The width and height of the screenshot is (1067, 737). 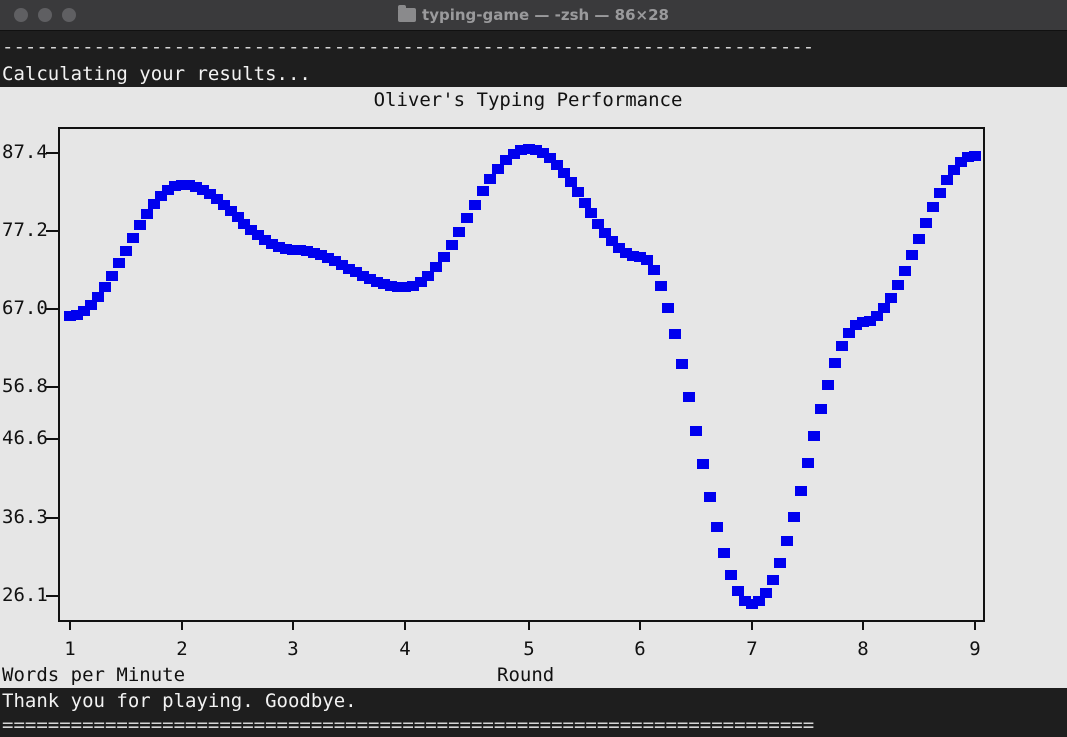 What do you see at coordinates (25, 438) in the screenshot?
I see `y-tick-label: 46.6` at bounding box center [25, 438].